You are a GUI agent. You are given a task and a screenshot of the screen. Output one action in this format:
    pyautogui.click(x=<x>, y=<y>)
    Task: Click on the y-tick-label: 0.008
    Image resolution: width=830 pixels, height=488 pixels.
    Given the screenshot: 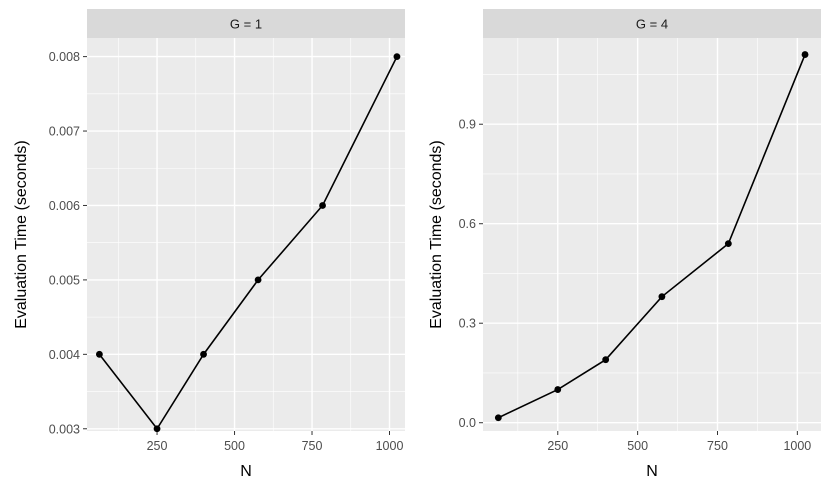 What is the action you would take?
    pyautogui.click(x=64, y=57)
    